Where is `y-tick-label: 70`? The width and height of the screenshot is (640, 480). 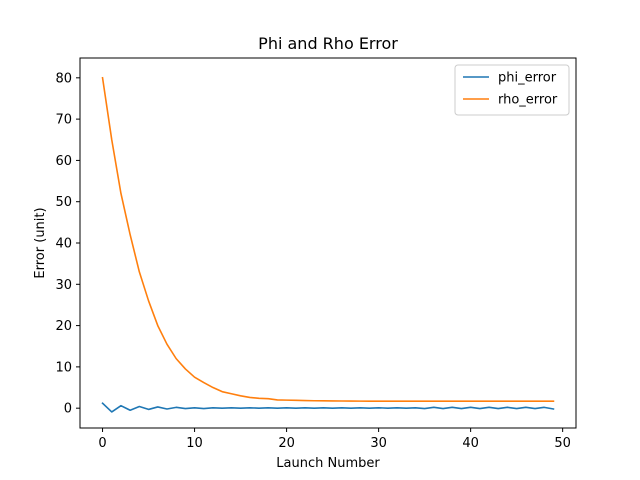
y-tick-label: 70 is located at coordinates (63, 120).